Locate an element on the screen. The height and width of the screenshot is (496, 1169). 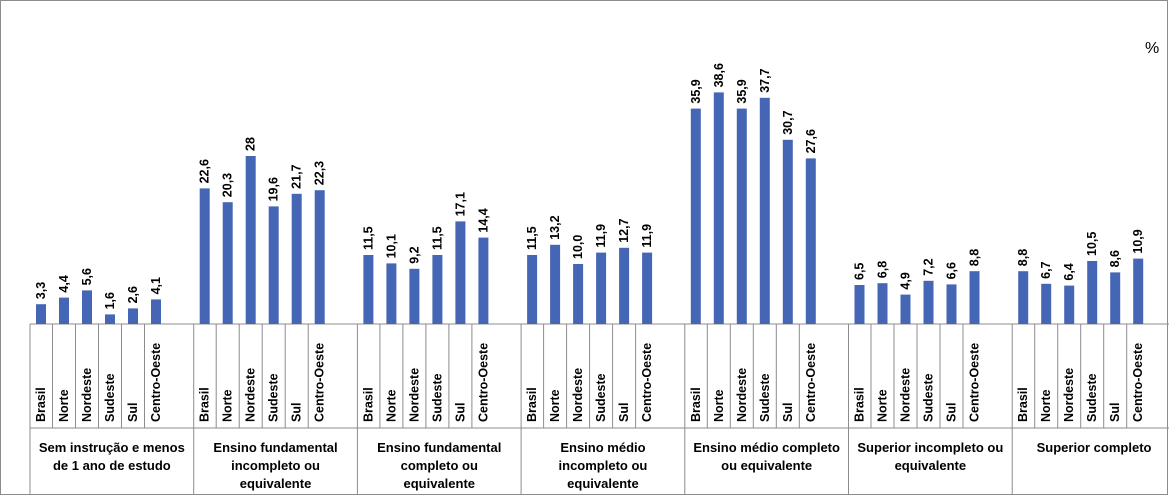
data-label: 13,2 is located at coordinates (555, 227).